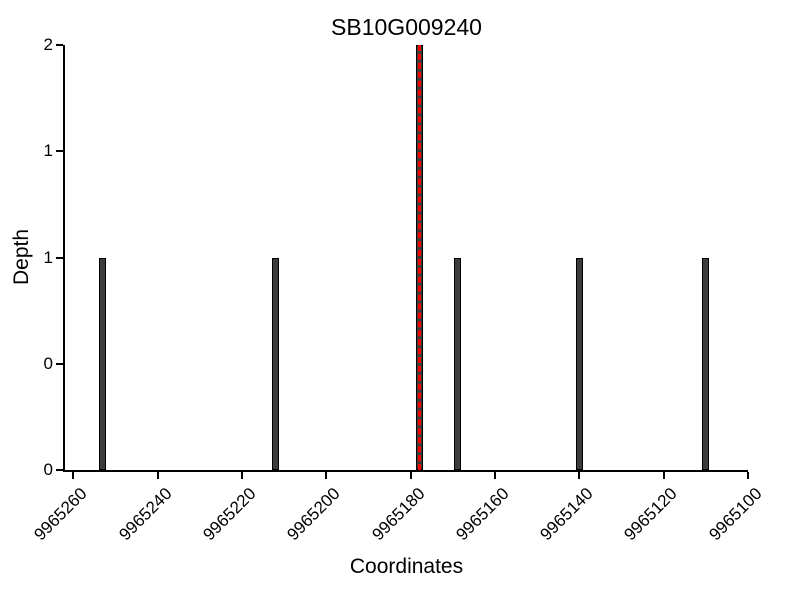 The width and height of the screenshot is (800, 600). Describe the element at coordinates (566, 514) in the screenshot. I see `x-tick-label: 9965140` at that location.